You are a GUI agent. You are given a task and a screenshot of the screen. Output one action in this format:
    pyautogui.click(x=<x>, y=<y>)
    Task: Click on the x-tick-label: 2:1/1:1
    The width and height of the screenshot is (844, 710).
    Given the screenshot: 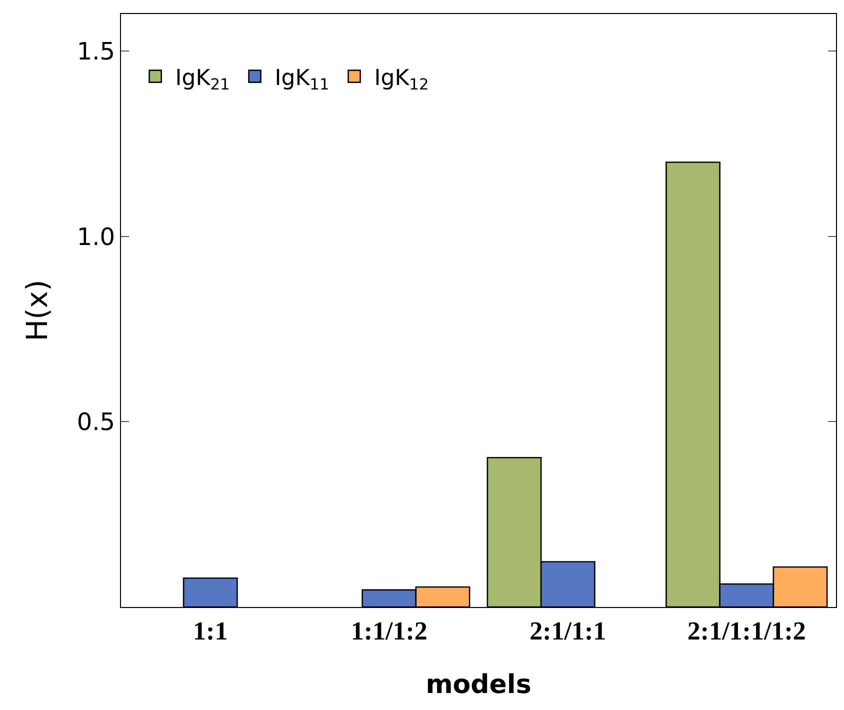 What is the action you would take?
    pyautogui.click(x=568, y=631)
    